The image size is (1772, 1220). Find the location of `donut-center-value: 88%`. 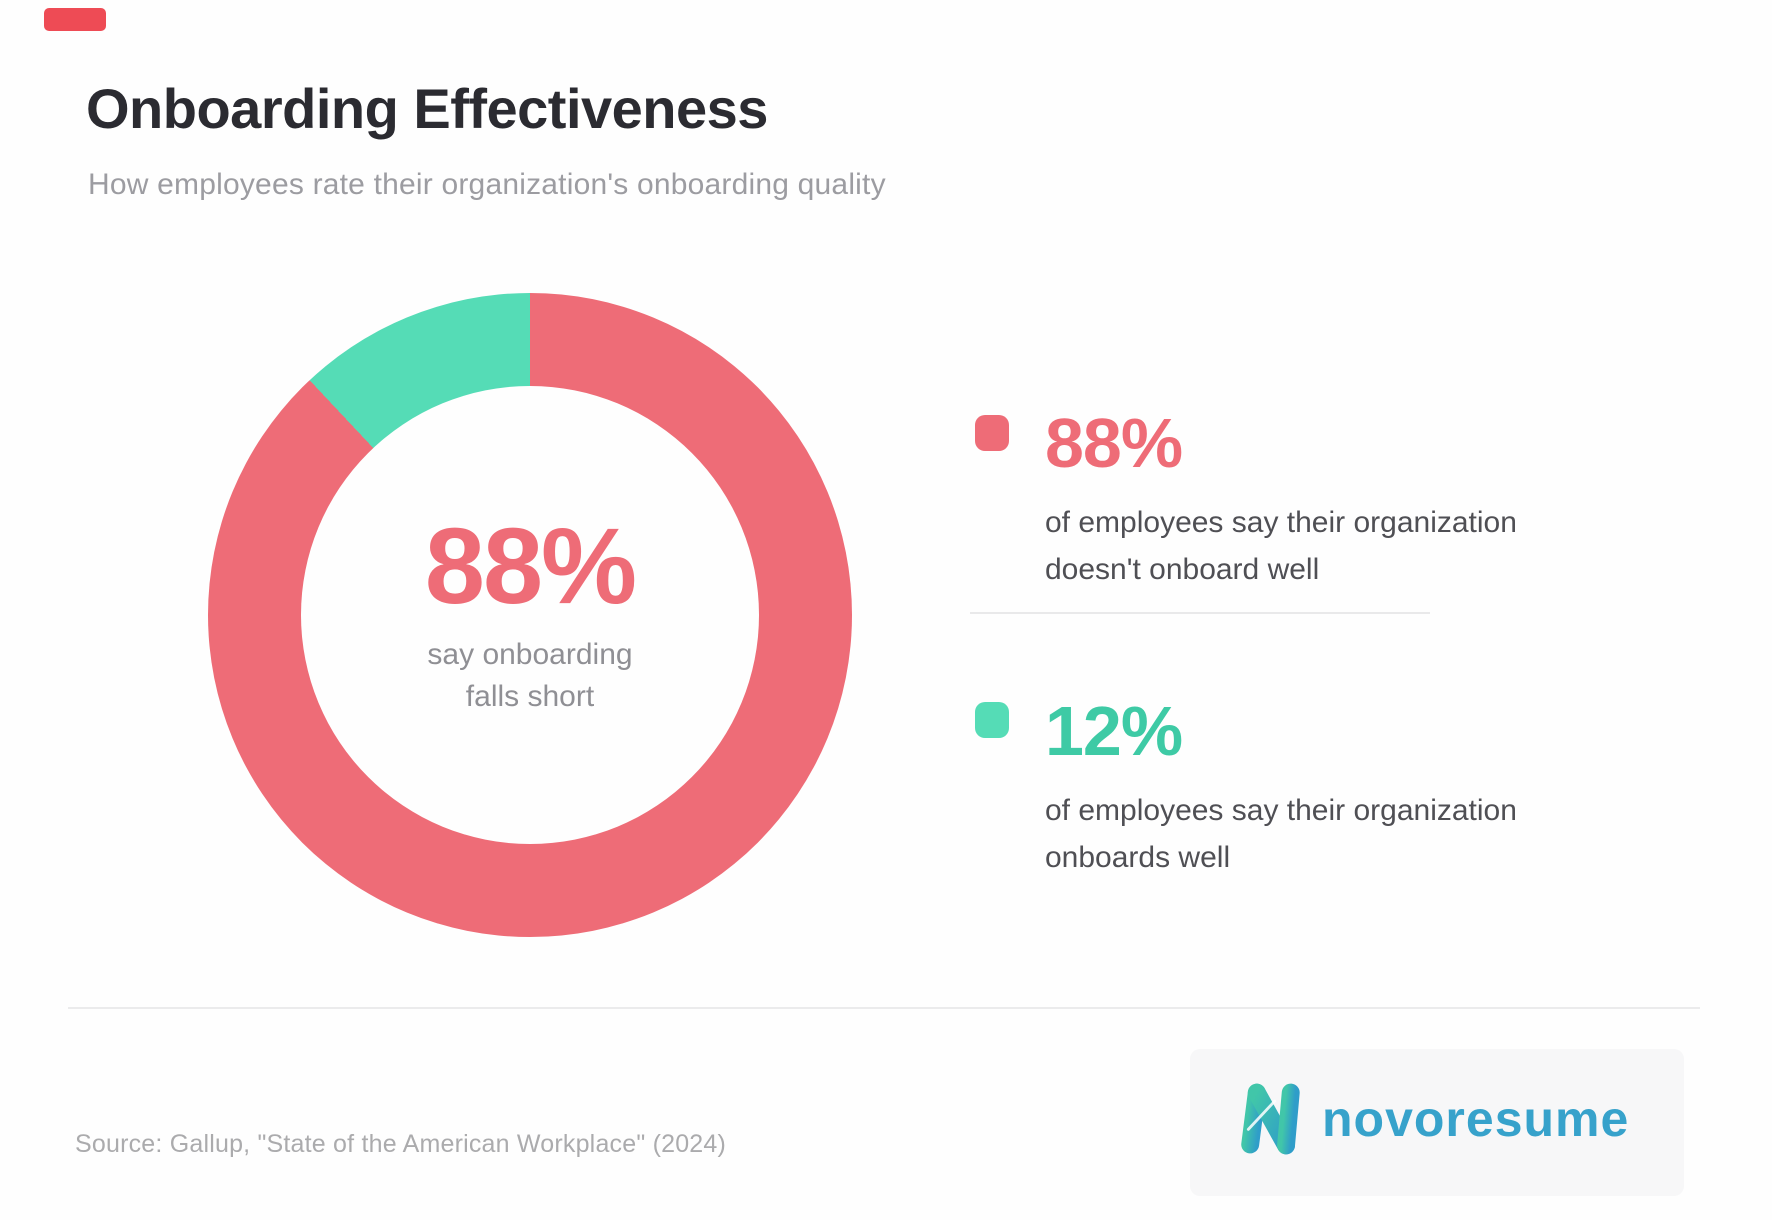

donut-center-value: 88% is located at coordinates (530, 565).